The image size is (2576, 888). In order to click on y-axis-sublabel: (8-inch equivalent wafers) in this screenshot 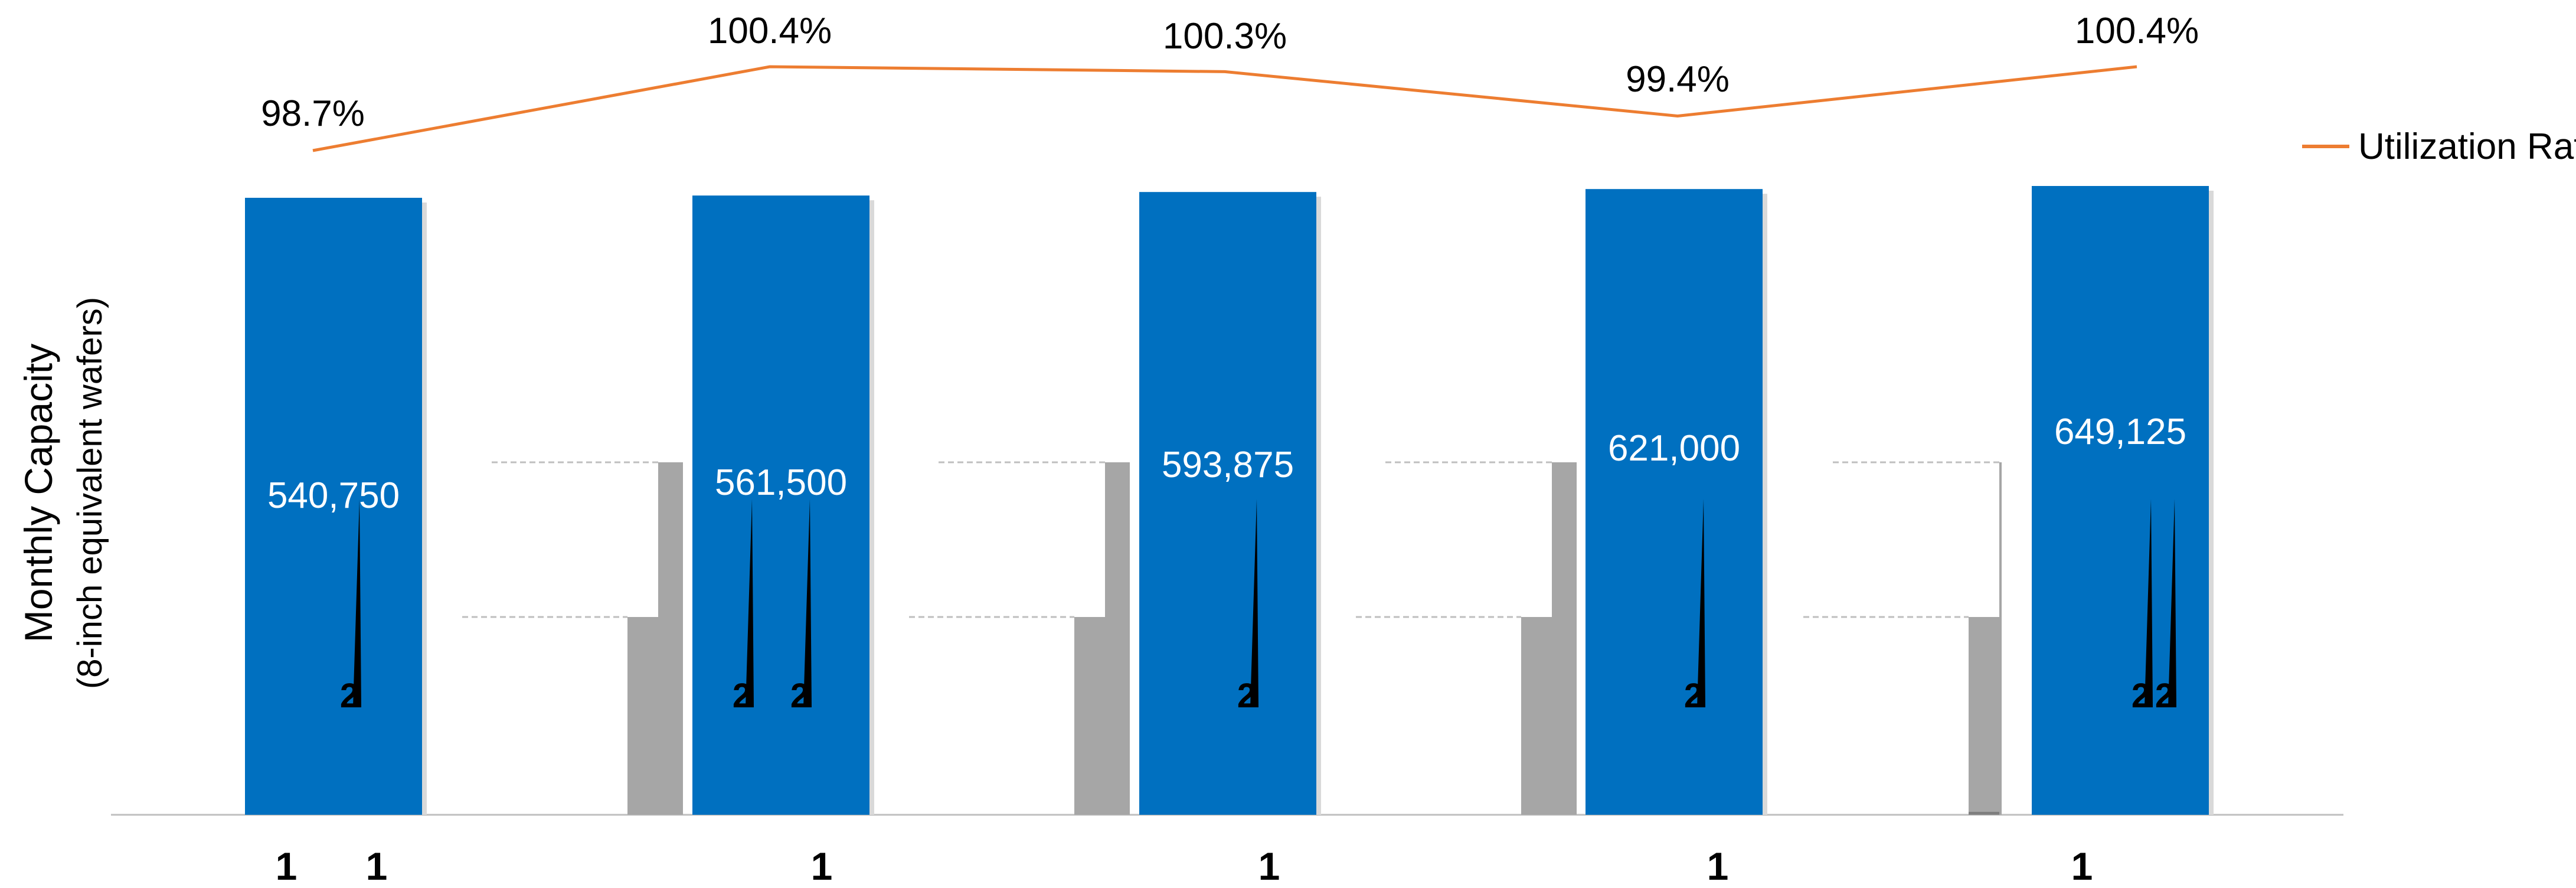, I will do `click(90, 493)`.